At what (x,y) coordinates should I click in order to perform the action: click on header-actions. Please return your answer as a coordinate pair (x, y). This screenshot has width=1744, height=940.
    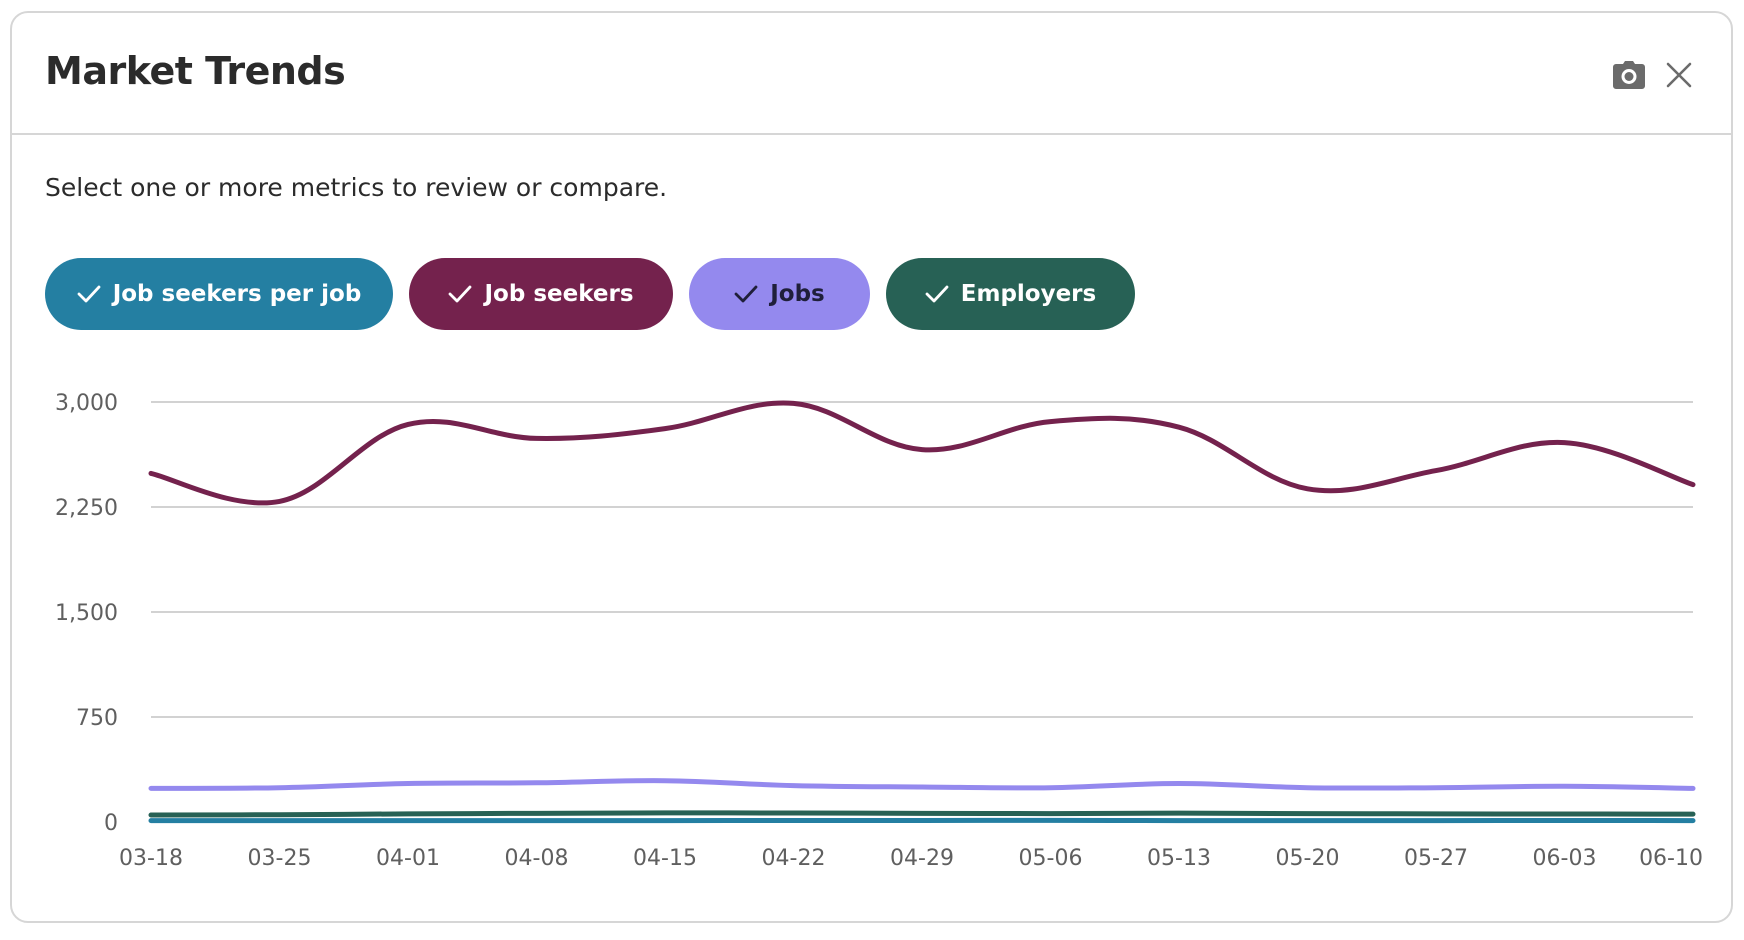
    Looking at the image, I should click on (1654, 75).